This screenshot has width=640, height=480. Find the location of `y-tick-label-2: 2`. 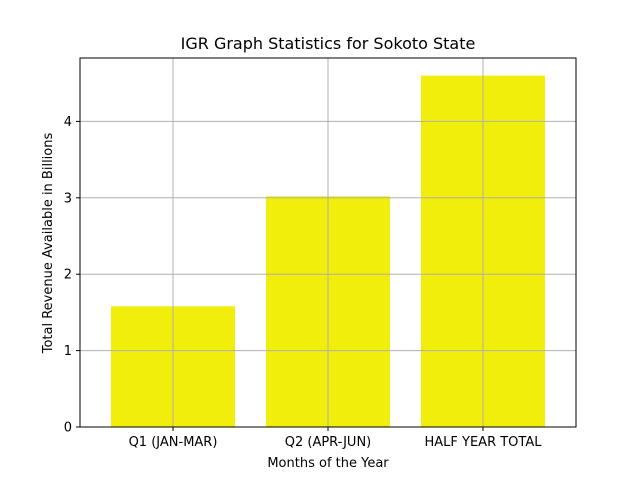

y-tick-label-2: 2 is located at coordinates (68, 275).